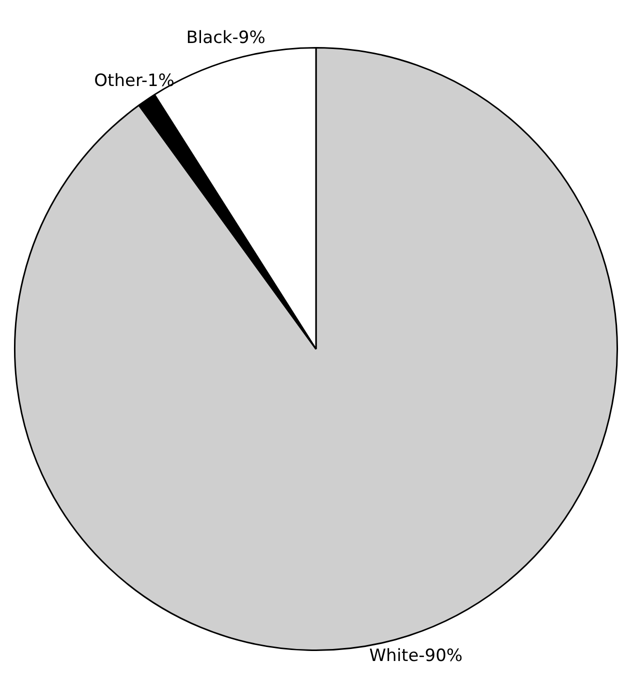  Describe the element at coordinates (226, 38) in the screenshot. I see `slice-label: Black-9%` at that location.